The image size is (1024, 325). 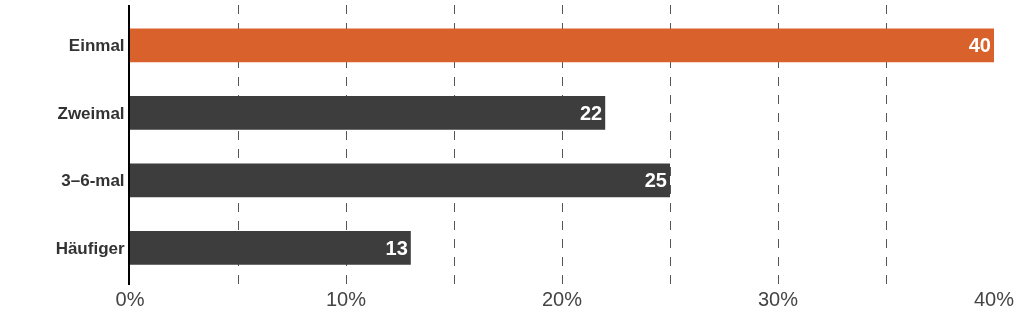 I want to click on x-tick-label: 10%, so click(x=346, y=299).